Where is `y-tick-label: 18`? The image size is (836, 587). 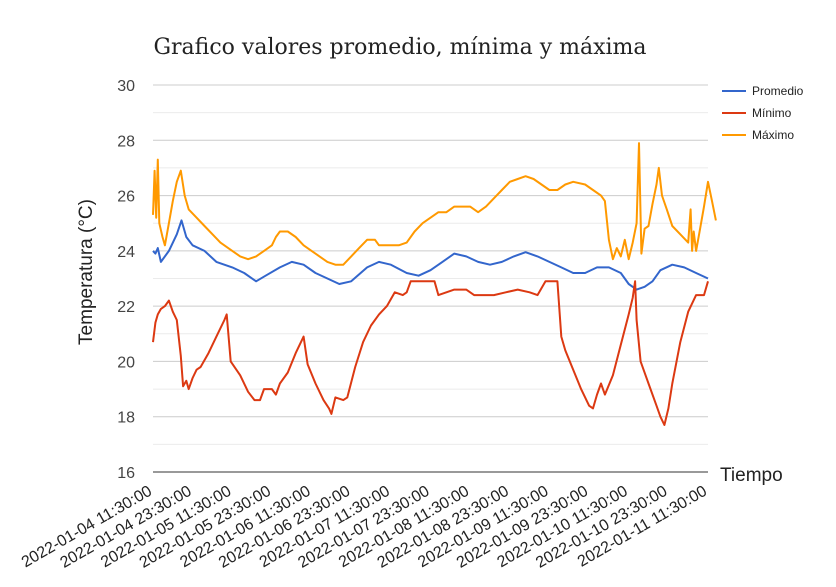
y-tick-label: 18 is located at coordinates (126, 418).